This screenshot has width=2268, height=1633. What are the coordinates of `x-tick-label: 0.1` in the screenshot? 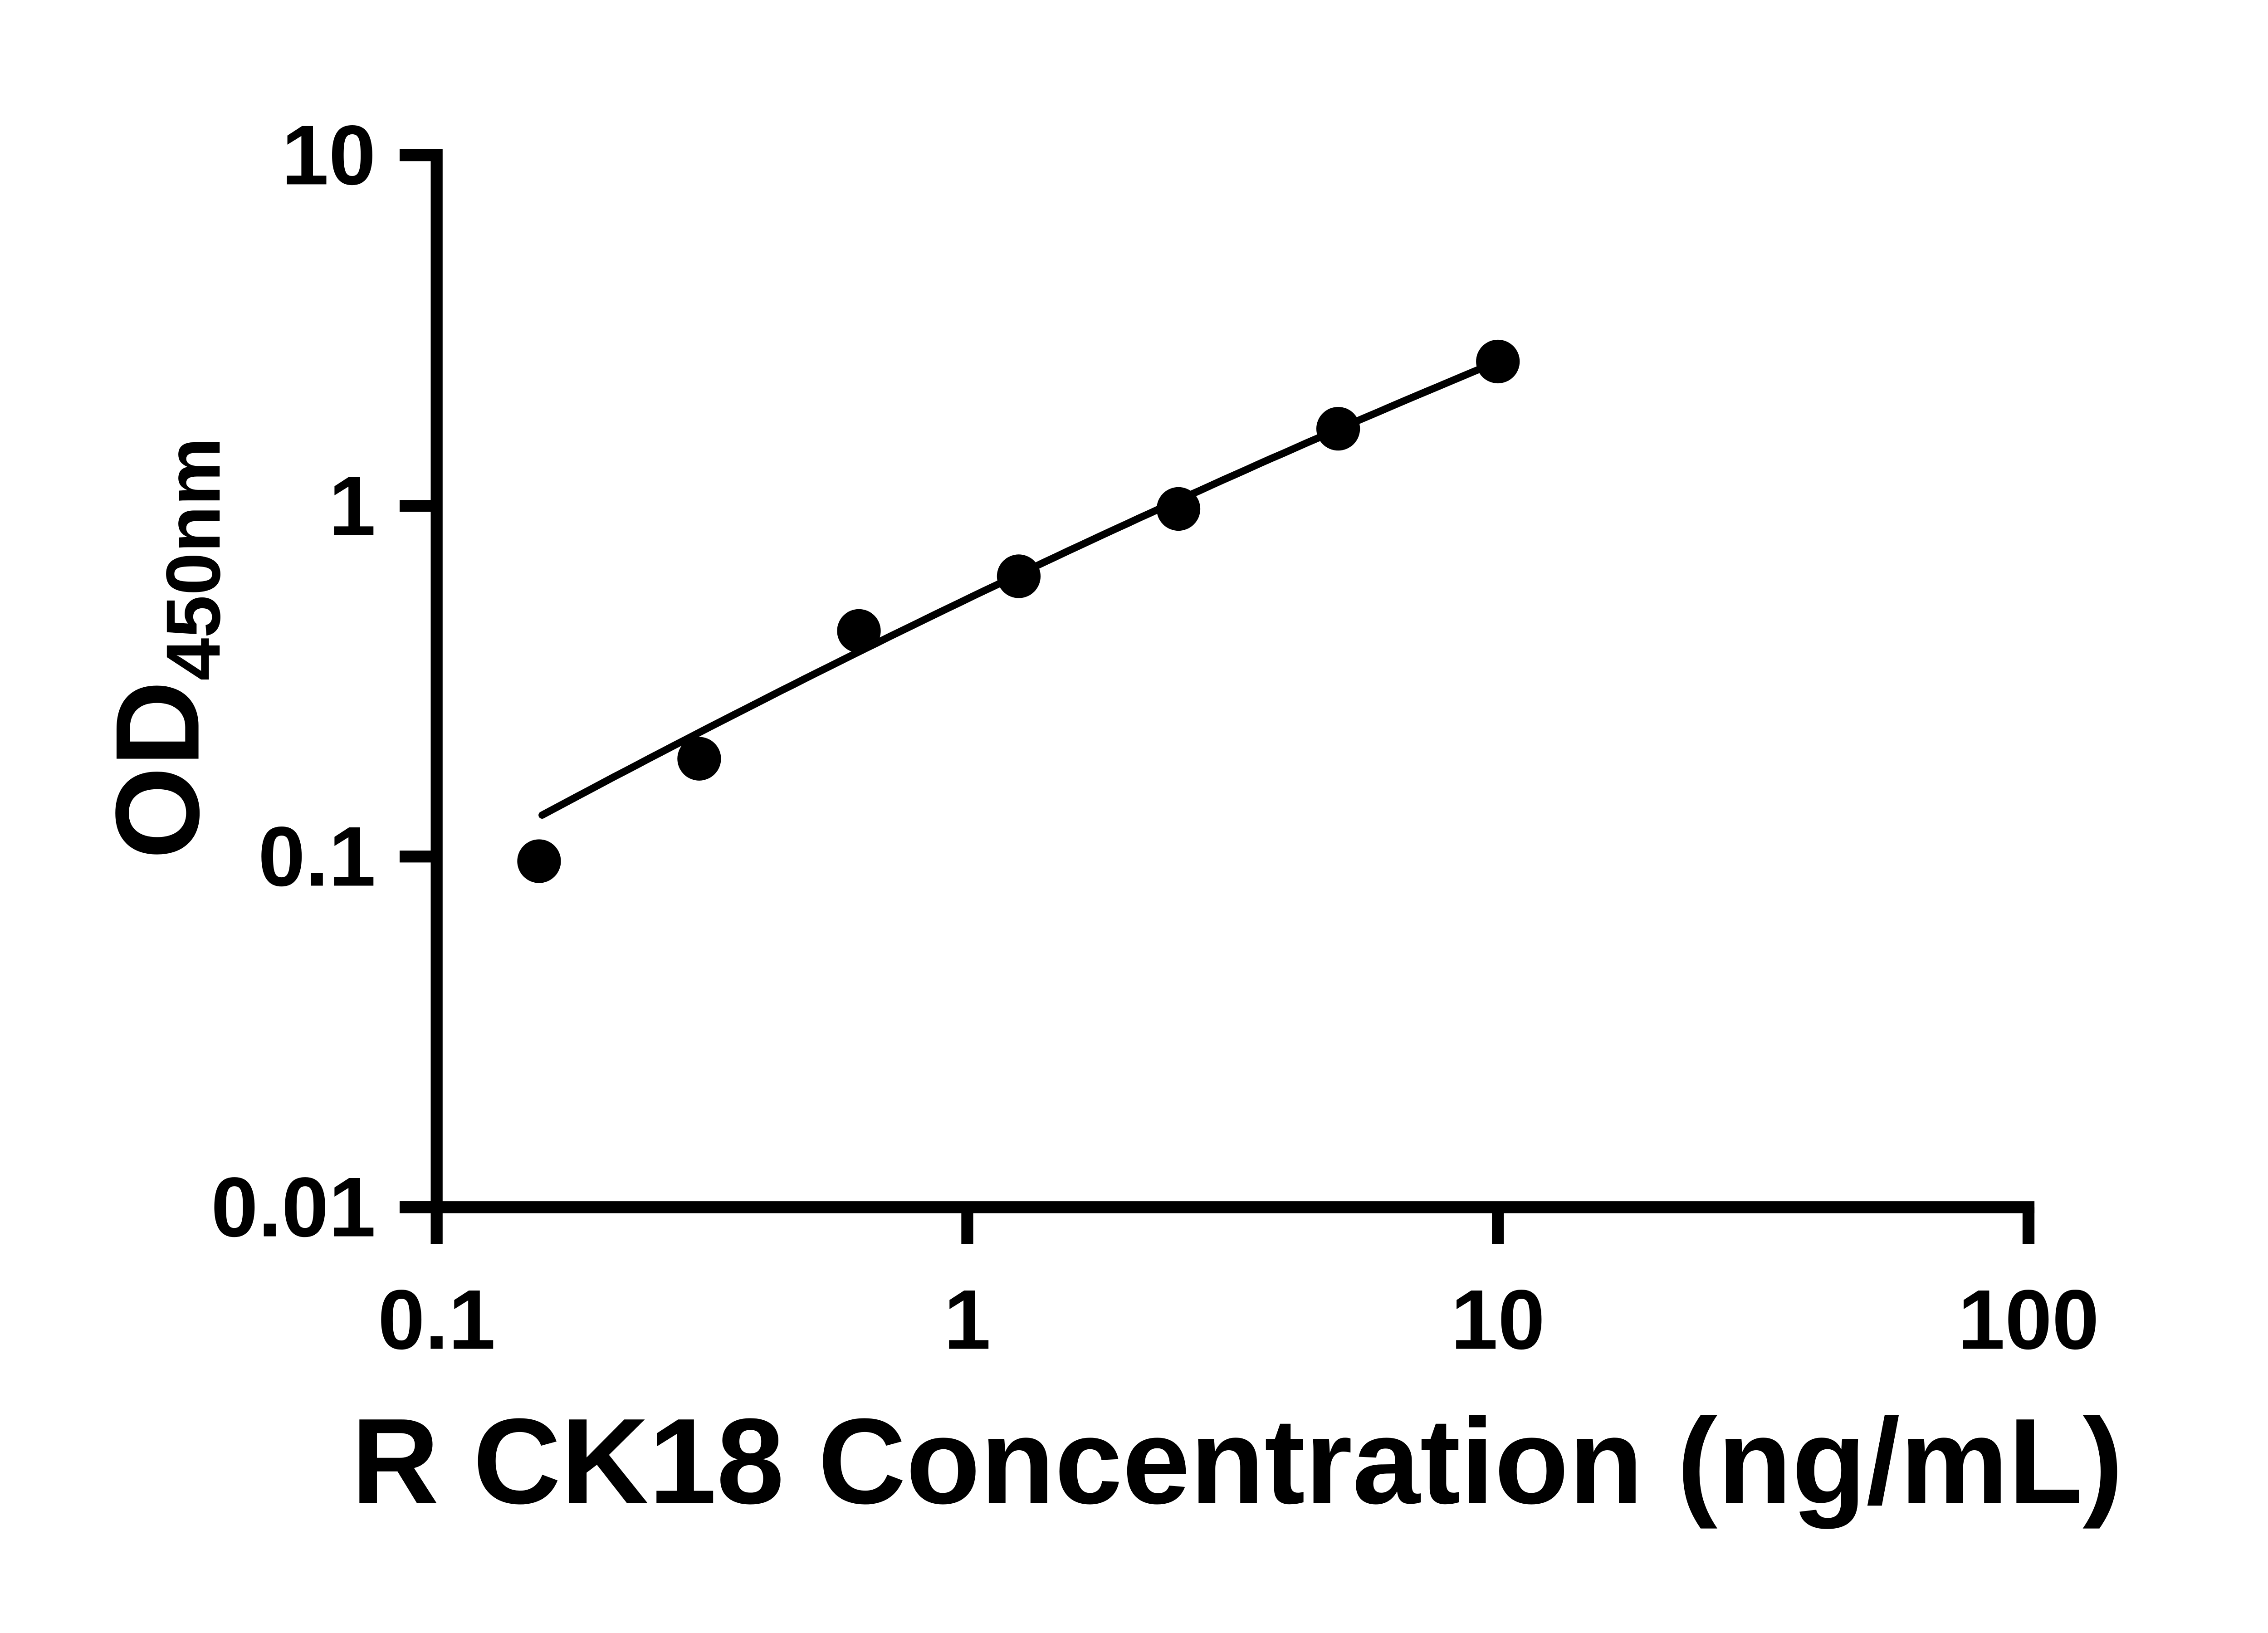 It's located at (437, 1319).